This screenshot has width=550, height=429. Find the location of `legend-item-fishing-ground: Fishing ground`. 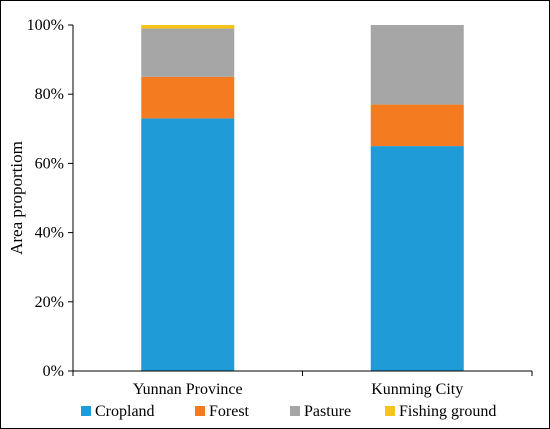

legend-item-fishing-ground: Fishing ground is located at coordinates (440, 411).